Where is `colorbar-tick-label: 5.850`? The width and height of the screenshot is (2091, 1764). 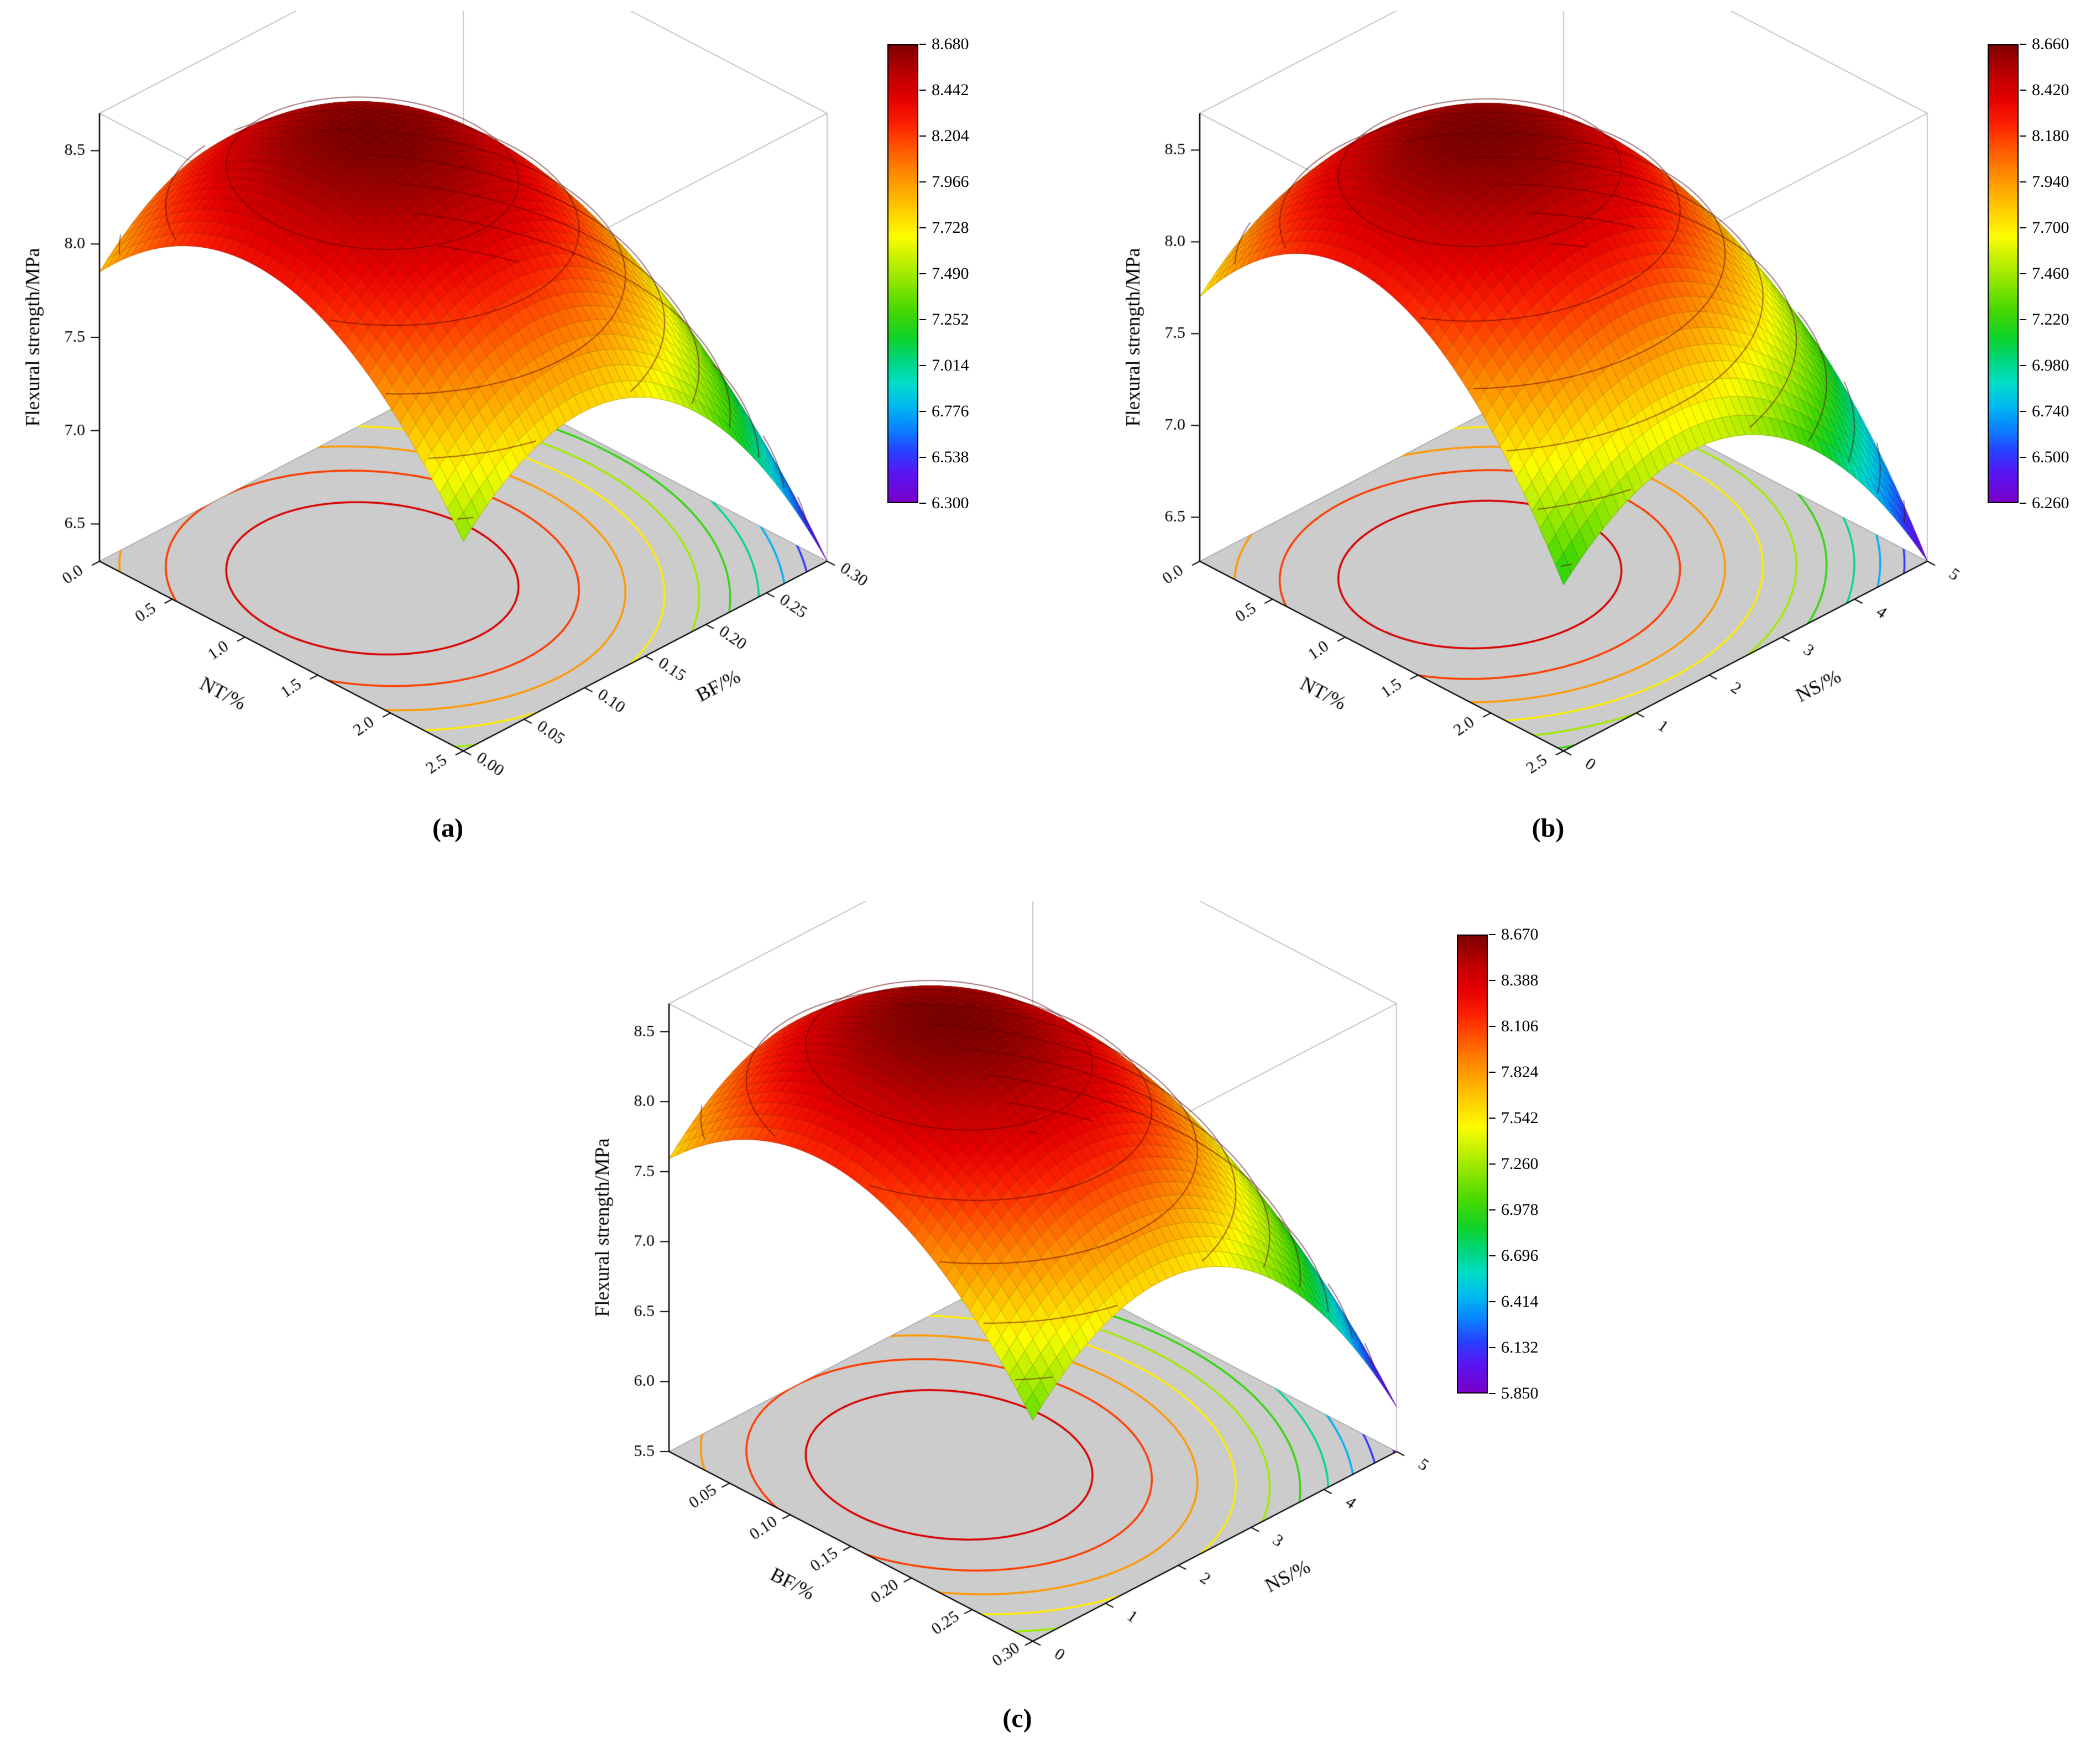
colorbar-tick-label: 5.850 is located at coordinates (1520, 1393).